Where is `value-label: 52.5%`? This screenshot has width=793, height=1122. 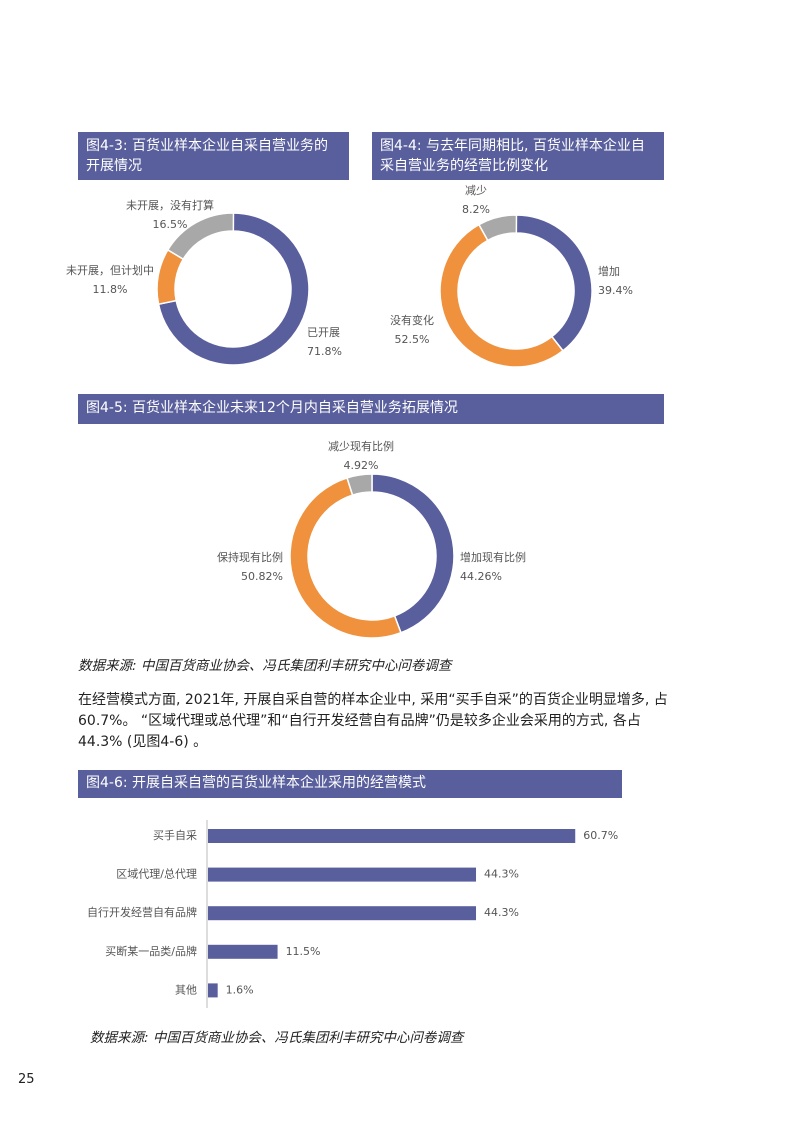 value-label: 52.5% is located at coordinates (412, 339).